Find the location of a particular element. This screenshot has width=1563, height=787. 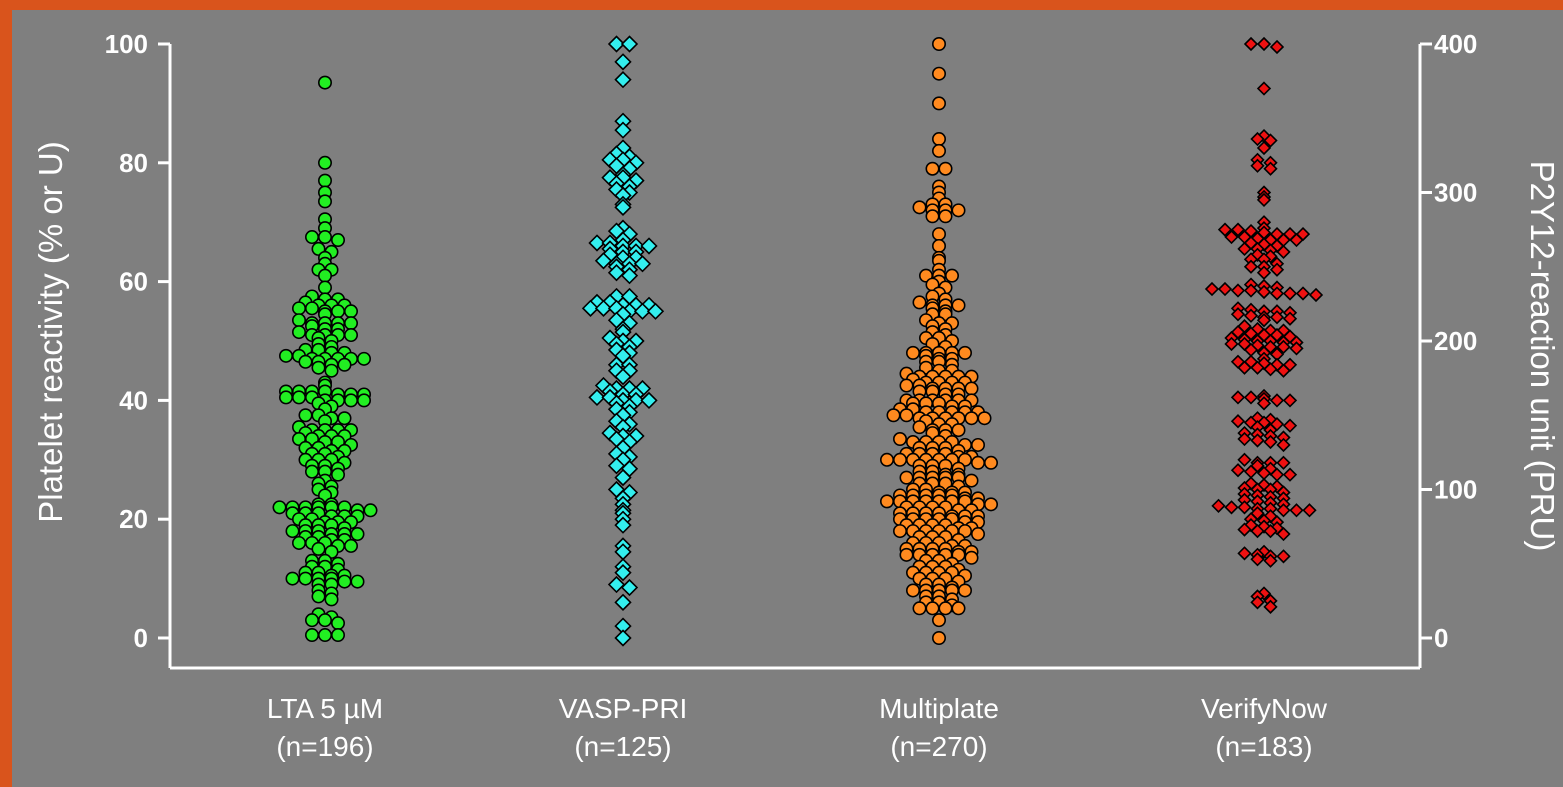

category-n-label: (n=183) is located at coordinates (1263, 746).